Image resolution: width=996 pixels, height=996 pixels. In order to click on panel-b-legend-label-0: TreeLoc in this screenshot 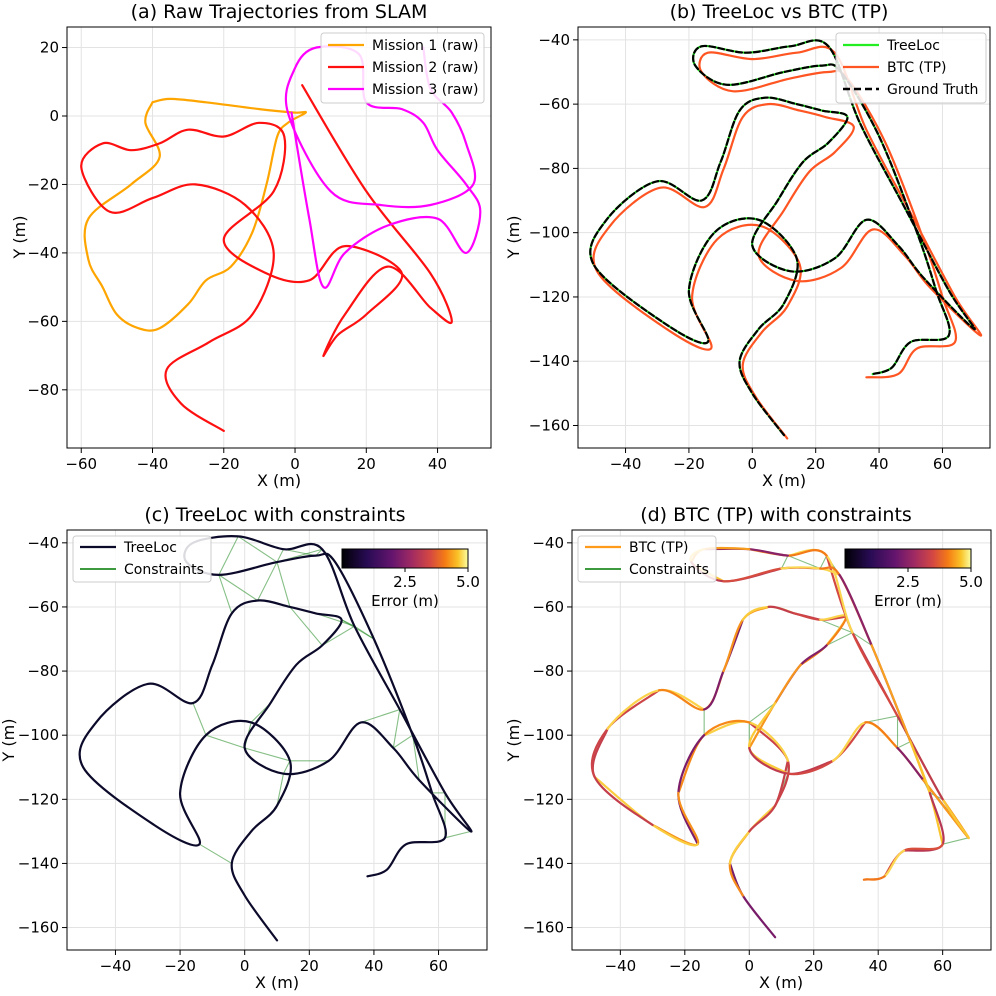, I will do `click(913, 46)`.